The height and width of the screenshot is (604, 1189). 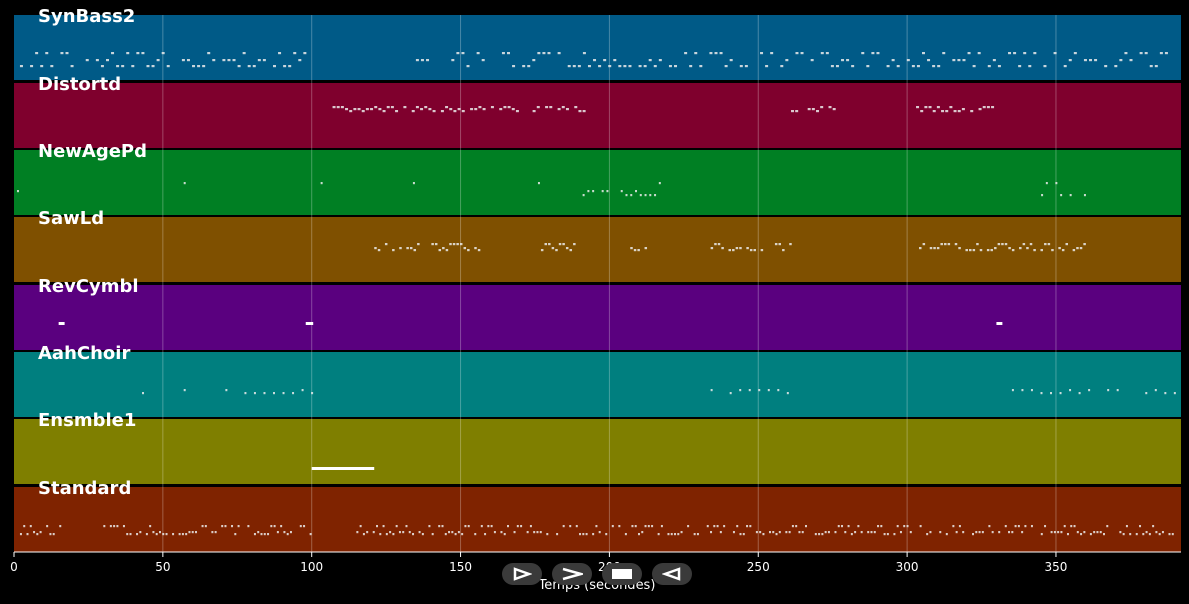 I want to click on track-label: SynBass2, so click(x=87, y=16).